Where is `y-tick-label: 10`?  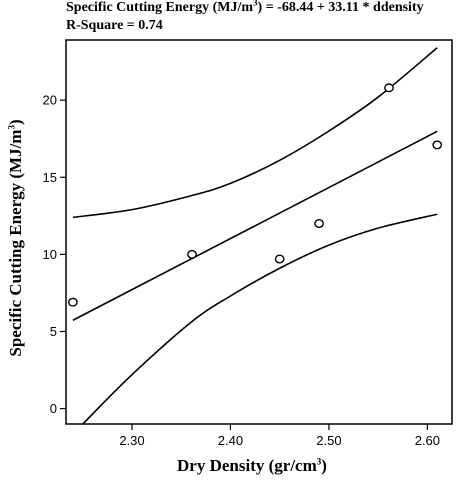
y-tick-label: 10 is located at coordinates (50, 254).